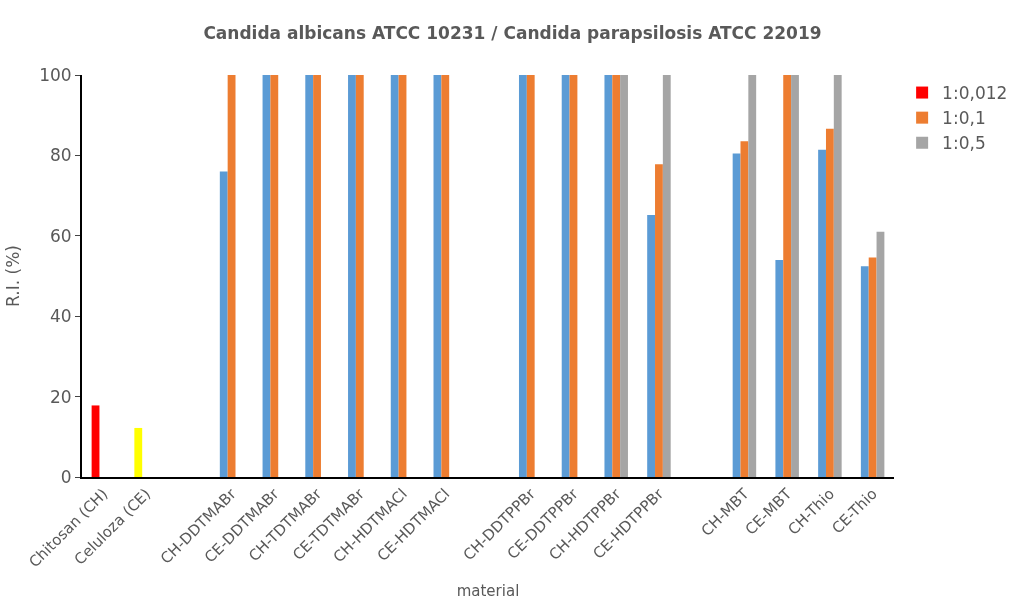 Image resolution: width=1025 pixels, height=609 pixels. Describe the element at coordinates (60, 396) in the screenshot. I see `y-tick-label: 20` at that location.